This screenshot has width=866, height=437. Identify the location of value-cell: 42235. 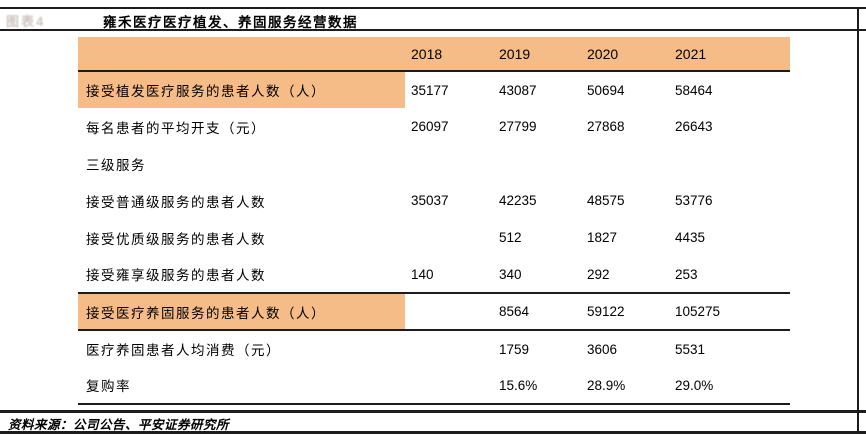
(518, 200).